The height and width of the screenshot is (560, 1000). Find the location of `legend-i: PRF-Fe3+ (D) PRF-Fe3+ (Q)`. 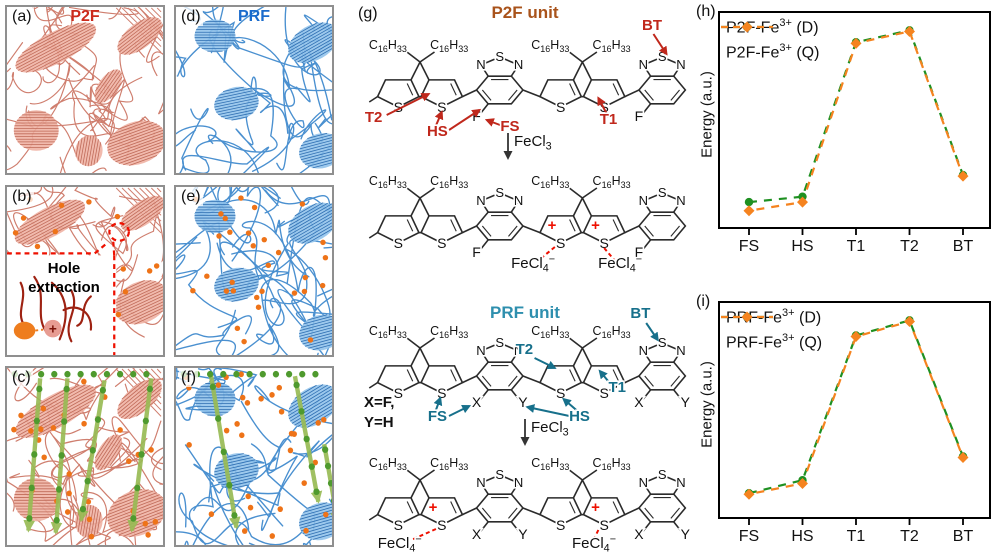

legend-i: PRF-Fe3+ (D) PRF-Fe3+ (Q) is located at coordinates (772, 333).